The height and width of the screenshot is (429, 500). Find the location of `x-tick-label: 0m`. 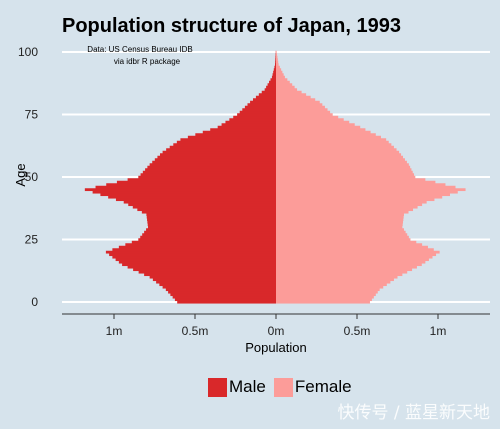

x-tick-label: 0m is located at coordinates (276, 331).